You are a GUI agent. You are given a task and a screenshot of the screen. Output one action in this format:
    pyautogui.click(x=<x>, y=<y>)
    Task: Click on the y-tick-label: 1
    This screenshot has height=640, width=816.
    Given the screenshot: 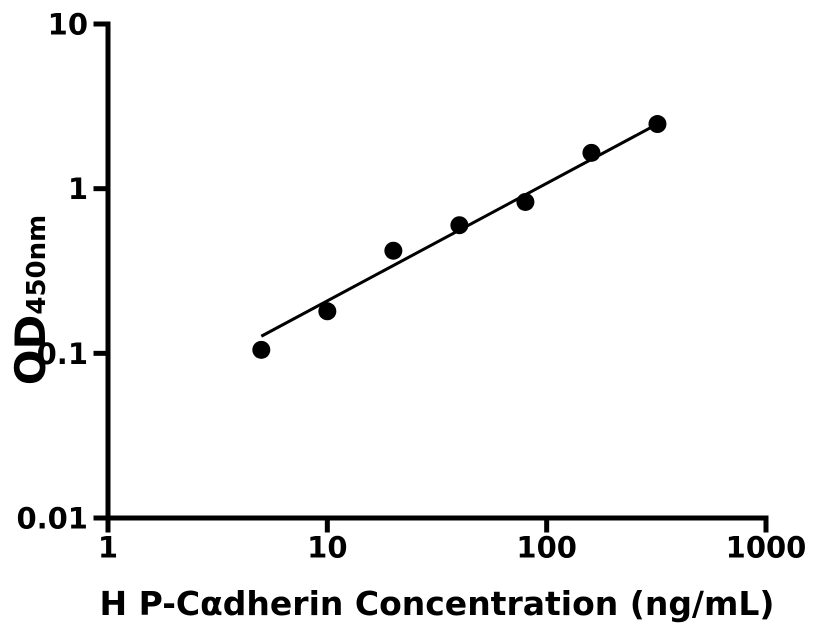 What is the action you would take?
    pyautogui.click(x=78, y=189)
    